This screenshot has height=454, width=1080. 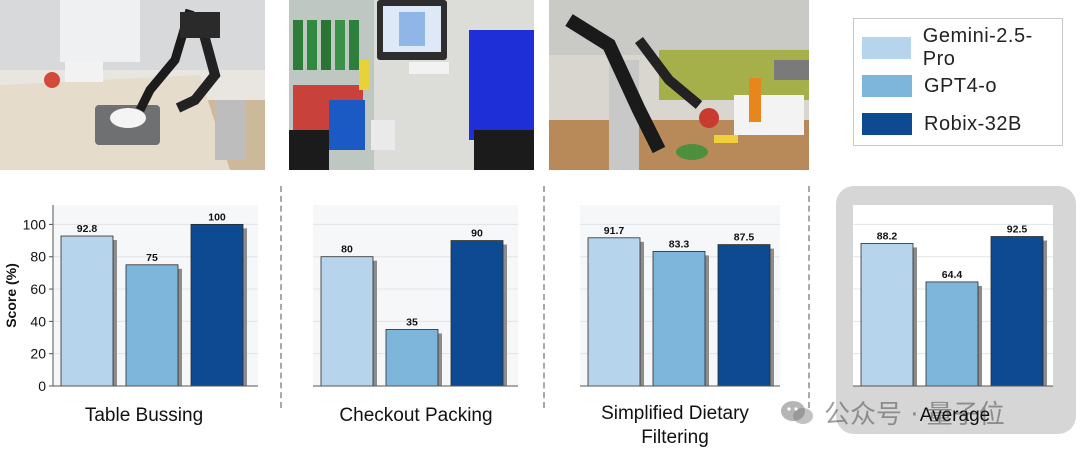 What do you see at coordinates (38, 354) in the screenshot?
I see `y-tick-label: 20` at bounding box center [38, 354].